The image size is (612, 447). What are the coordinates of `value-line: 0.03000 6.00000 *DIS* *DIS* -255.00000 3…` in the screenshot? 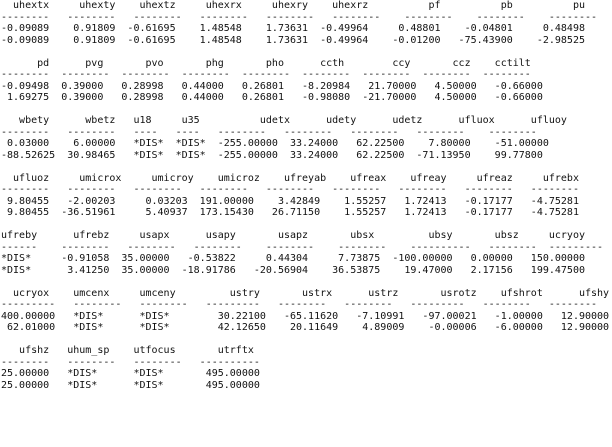 It's located at (275, 143).